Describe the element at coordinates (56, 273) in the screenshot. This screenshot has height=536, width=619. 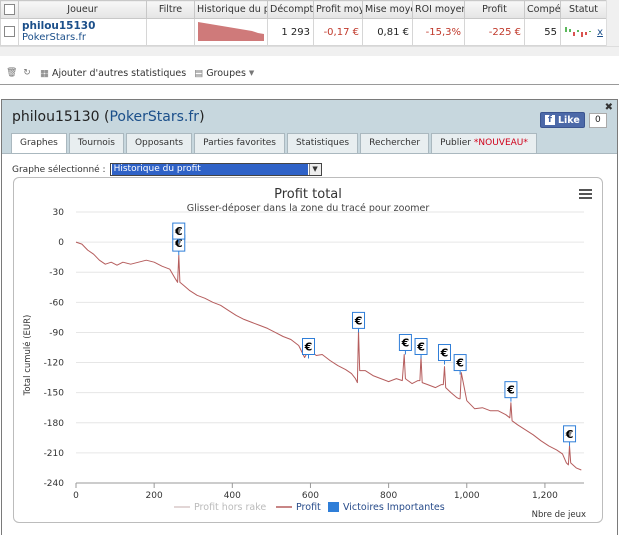
I see `y-tick-label: -30` at that location.